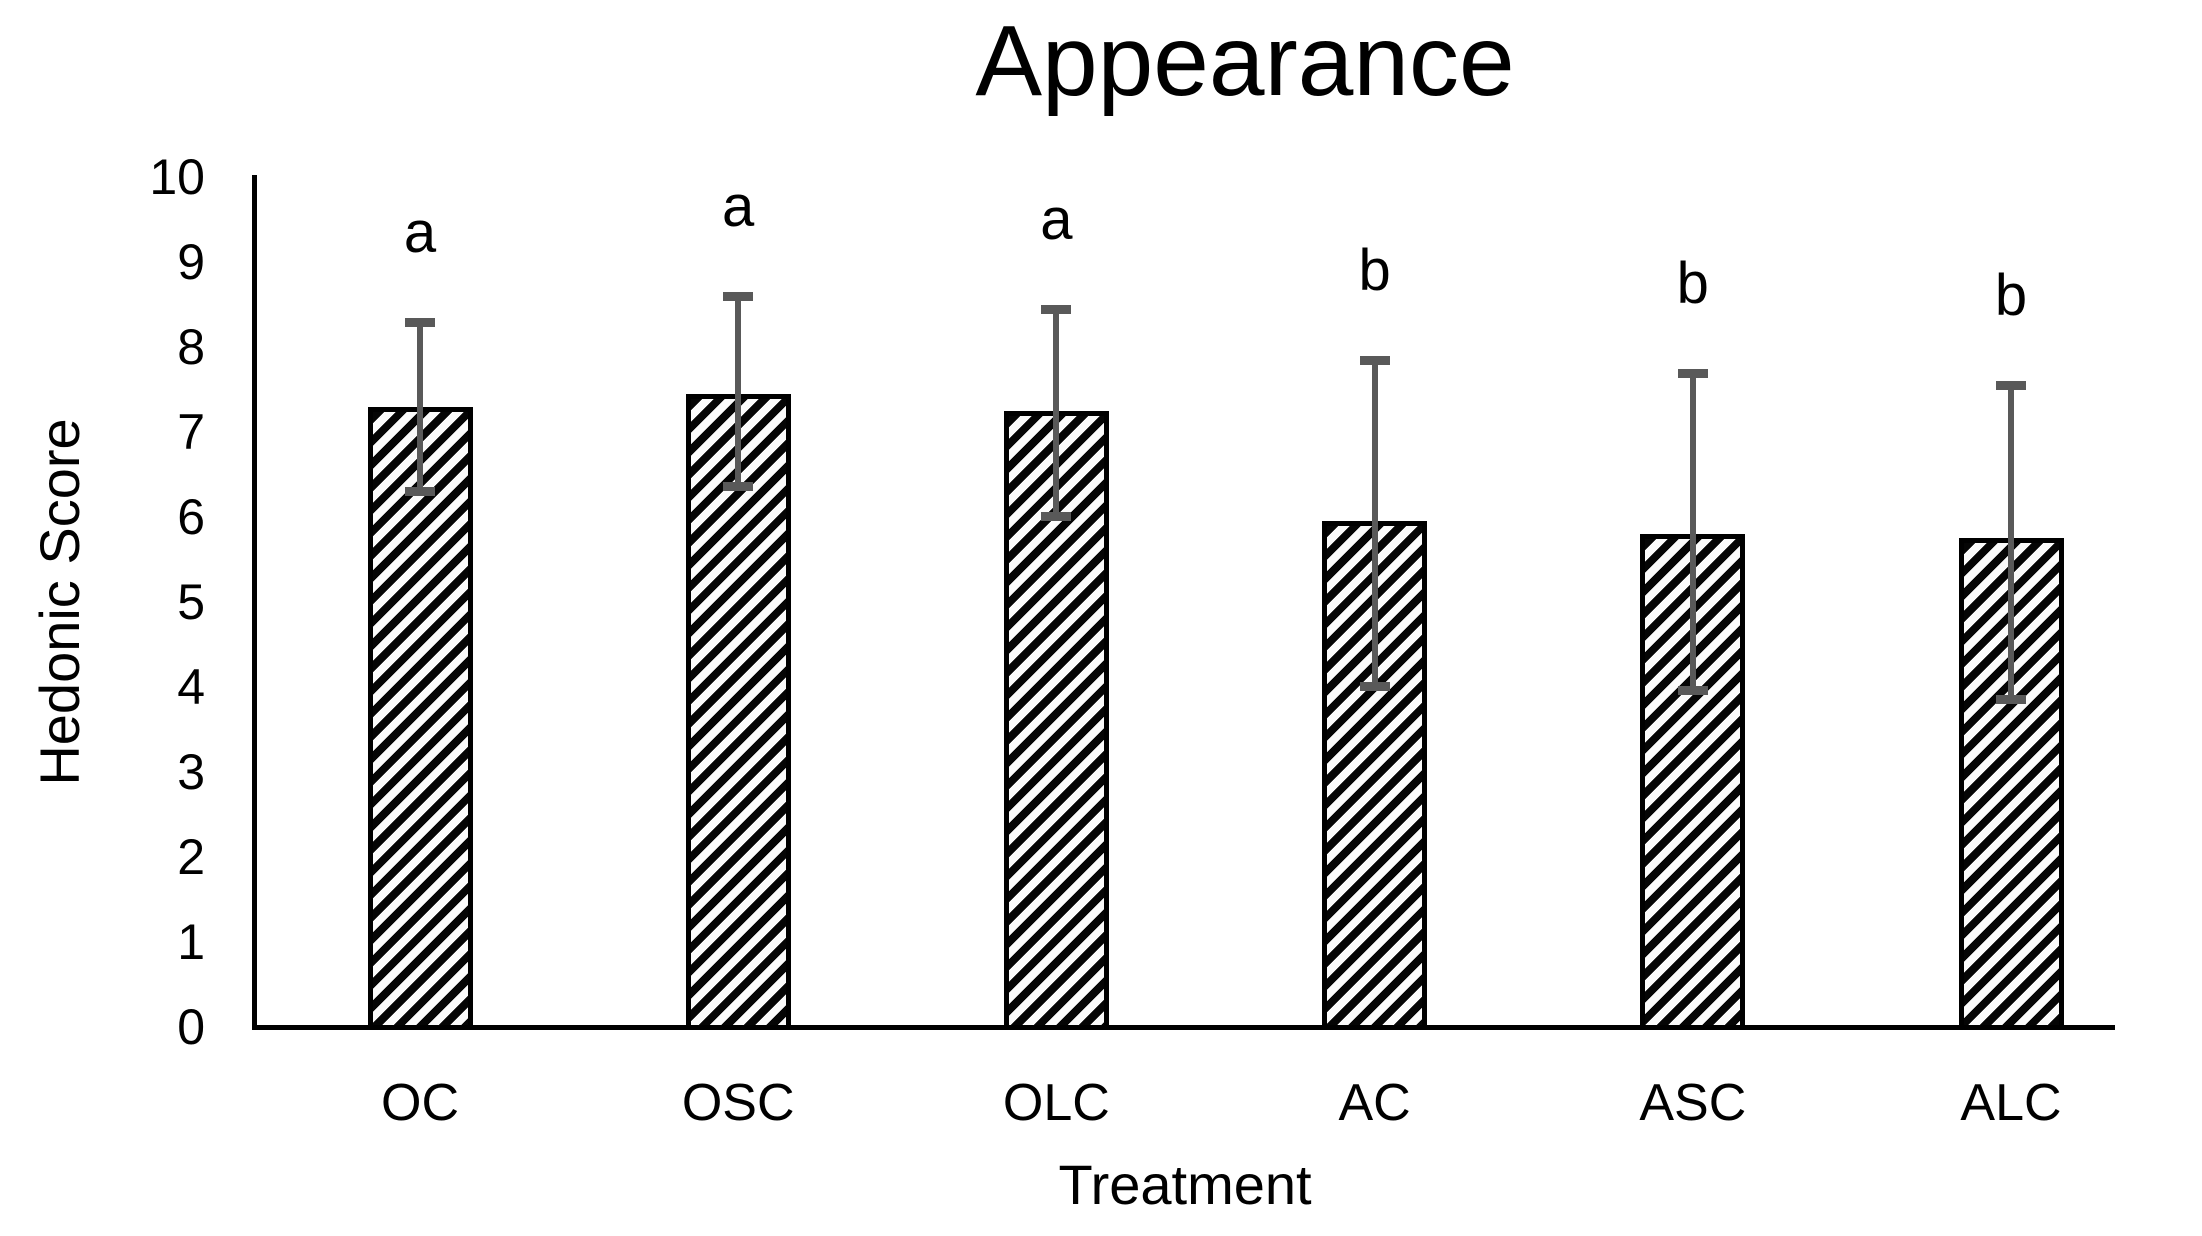 This screenshot has height=1236, width=2202. Describe the element at coordinates (738, 1103) in the screenshot. I see `category-label-osc: OSC` at that location.